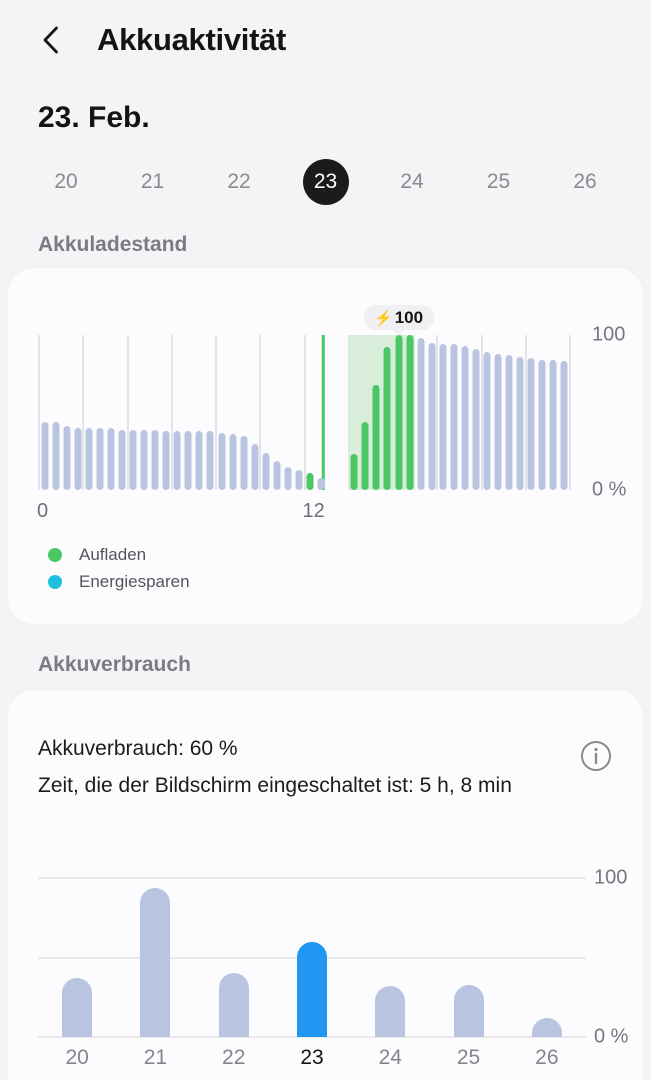 The width and height of the screenshot is (651, 1080). What do you see at coordinates (390, 1057) in the screenshot?
I see `usage-x-label-24: 24` at bounding box center [390, 1057].